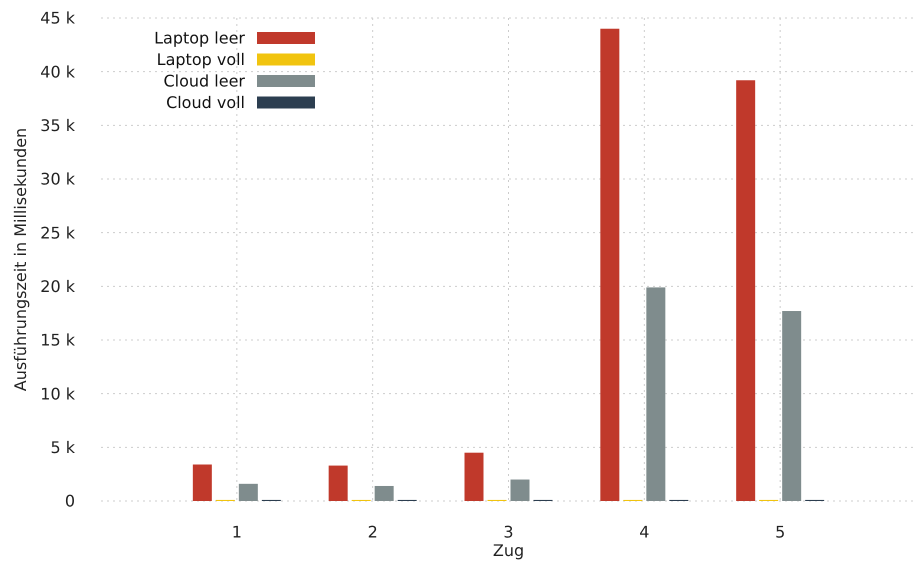 This screenshot has width=916, height=567. I want to click on x-tick-label: 2, so click(373, 532).